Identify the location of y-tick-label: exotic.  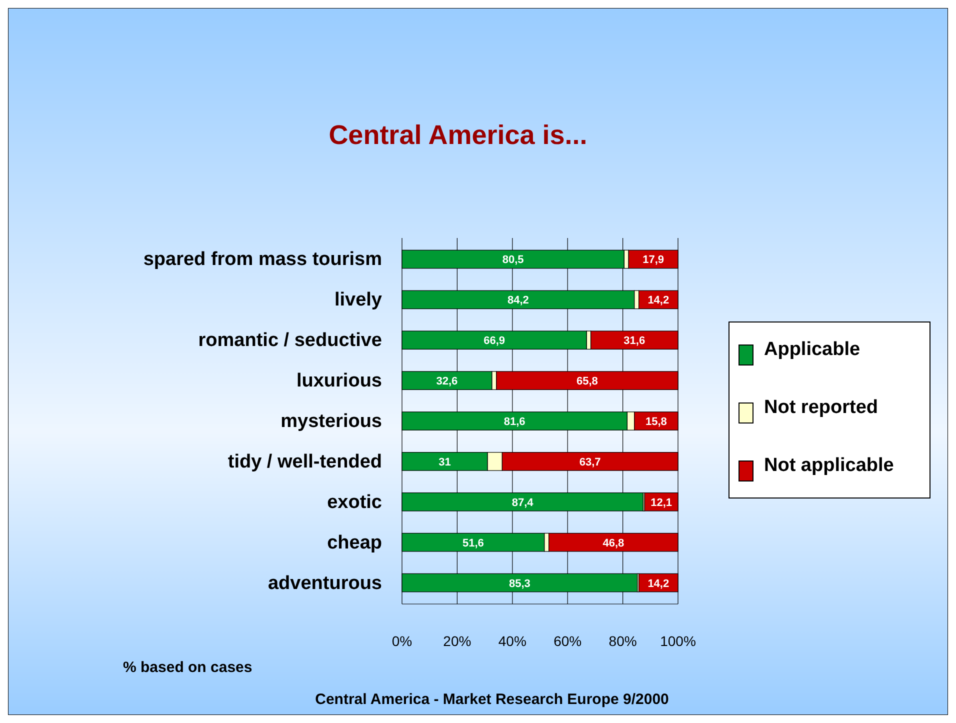
(354, 502).